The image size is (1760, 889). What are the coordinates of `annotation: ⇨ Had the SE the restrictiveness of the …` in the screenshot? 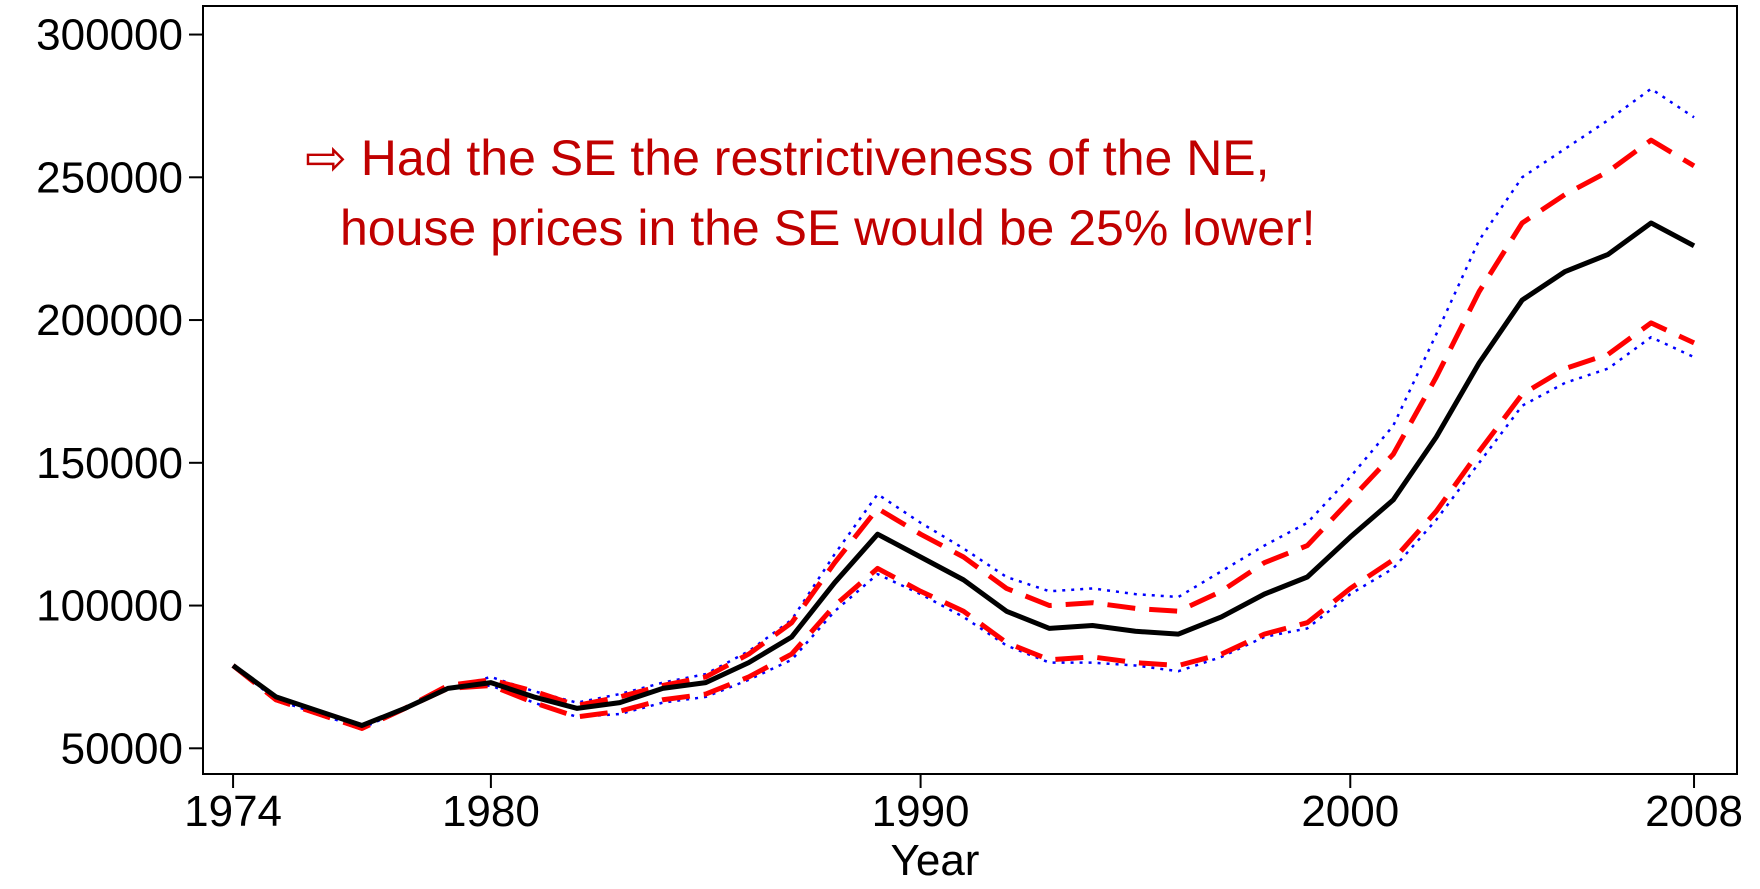 It's located at (787, 158).